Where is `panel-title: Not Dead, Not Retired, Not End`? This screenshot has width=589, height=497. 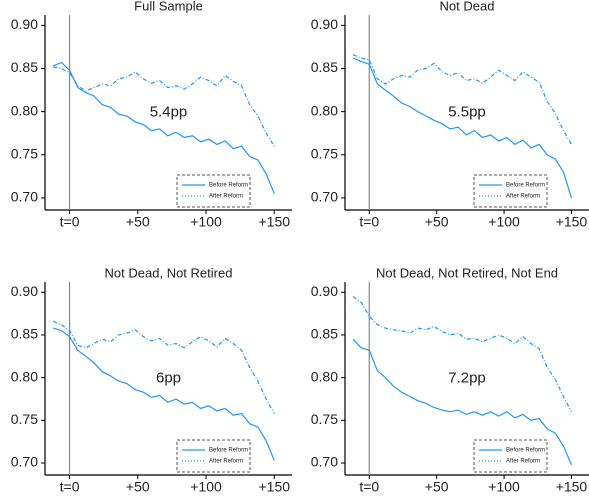 panel-title: Not Dead, Not Retired, Not End is located at coordinates (467, 272).